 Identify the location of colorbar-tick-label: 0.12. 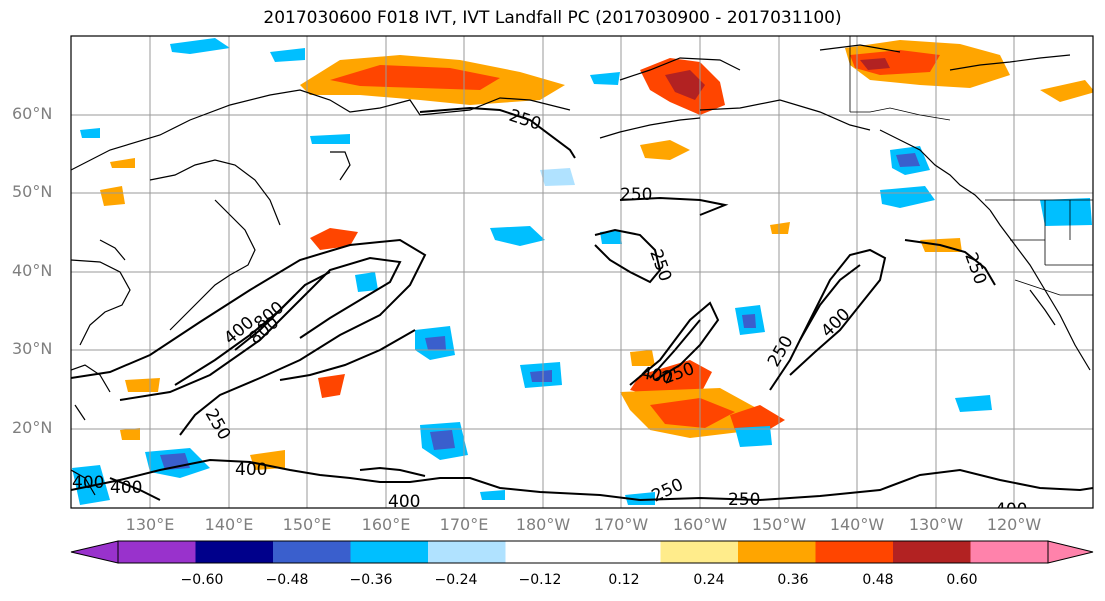
(624, 580).